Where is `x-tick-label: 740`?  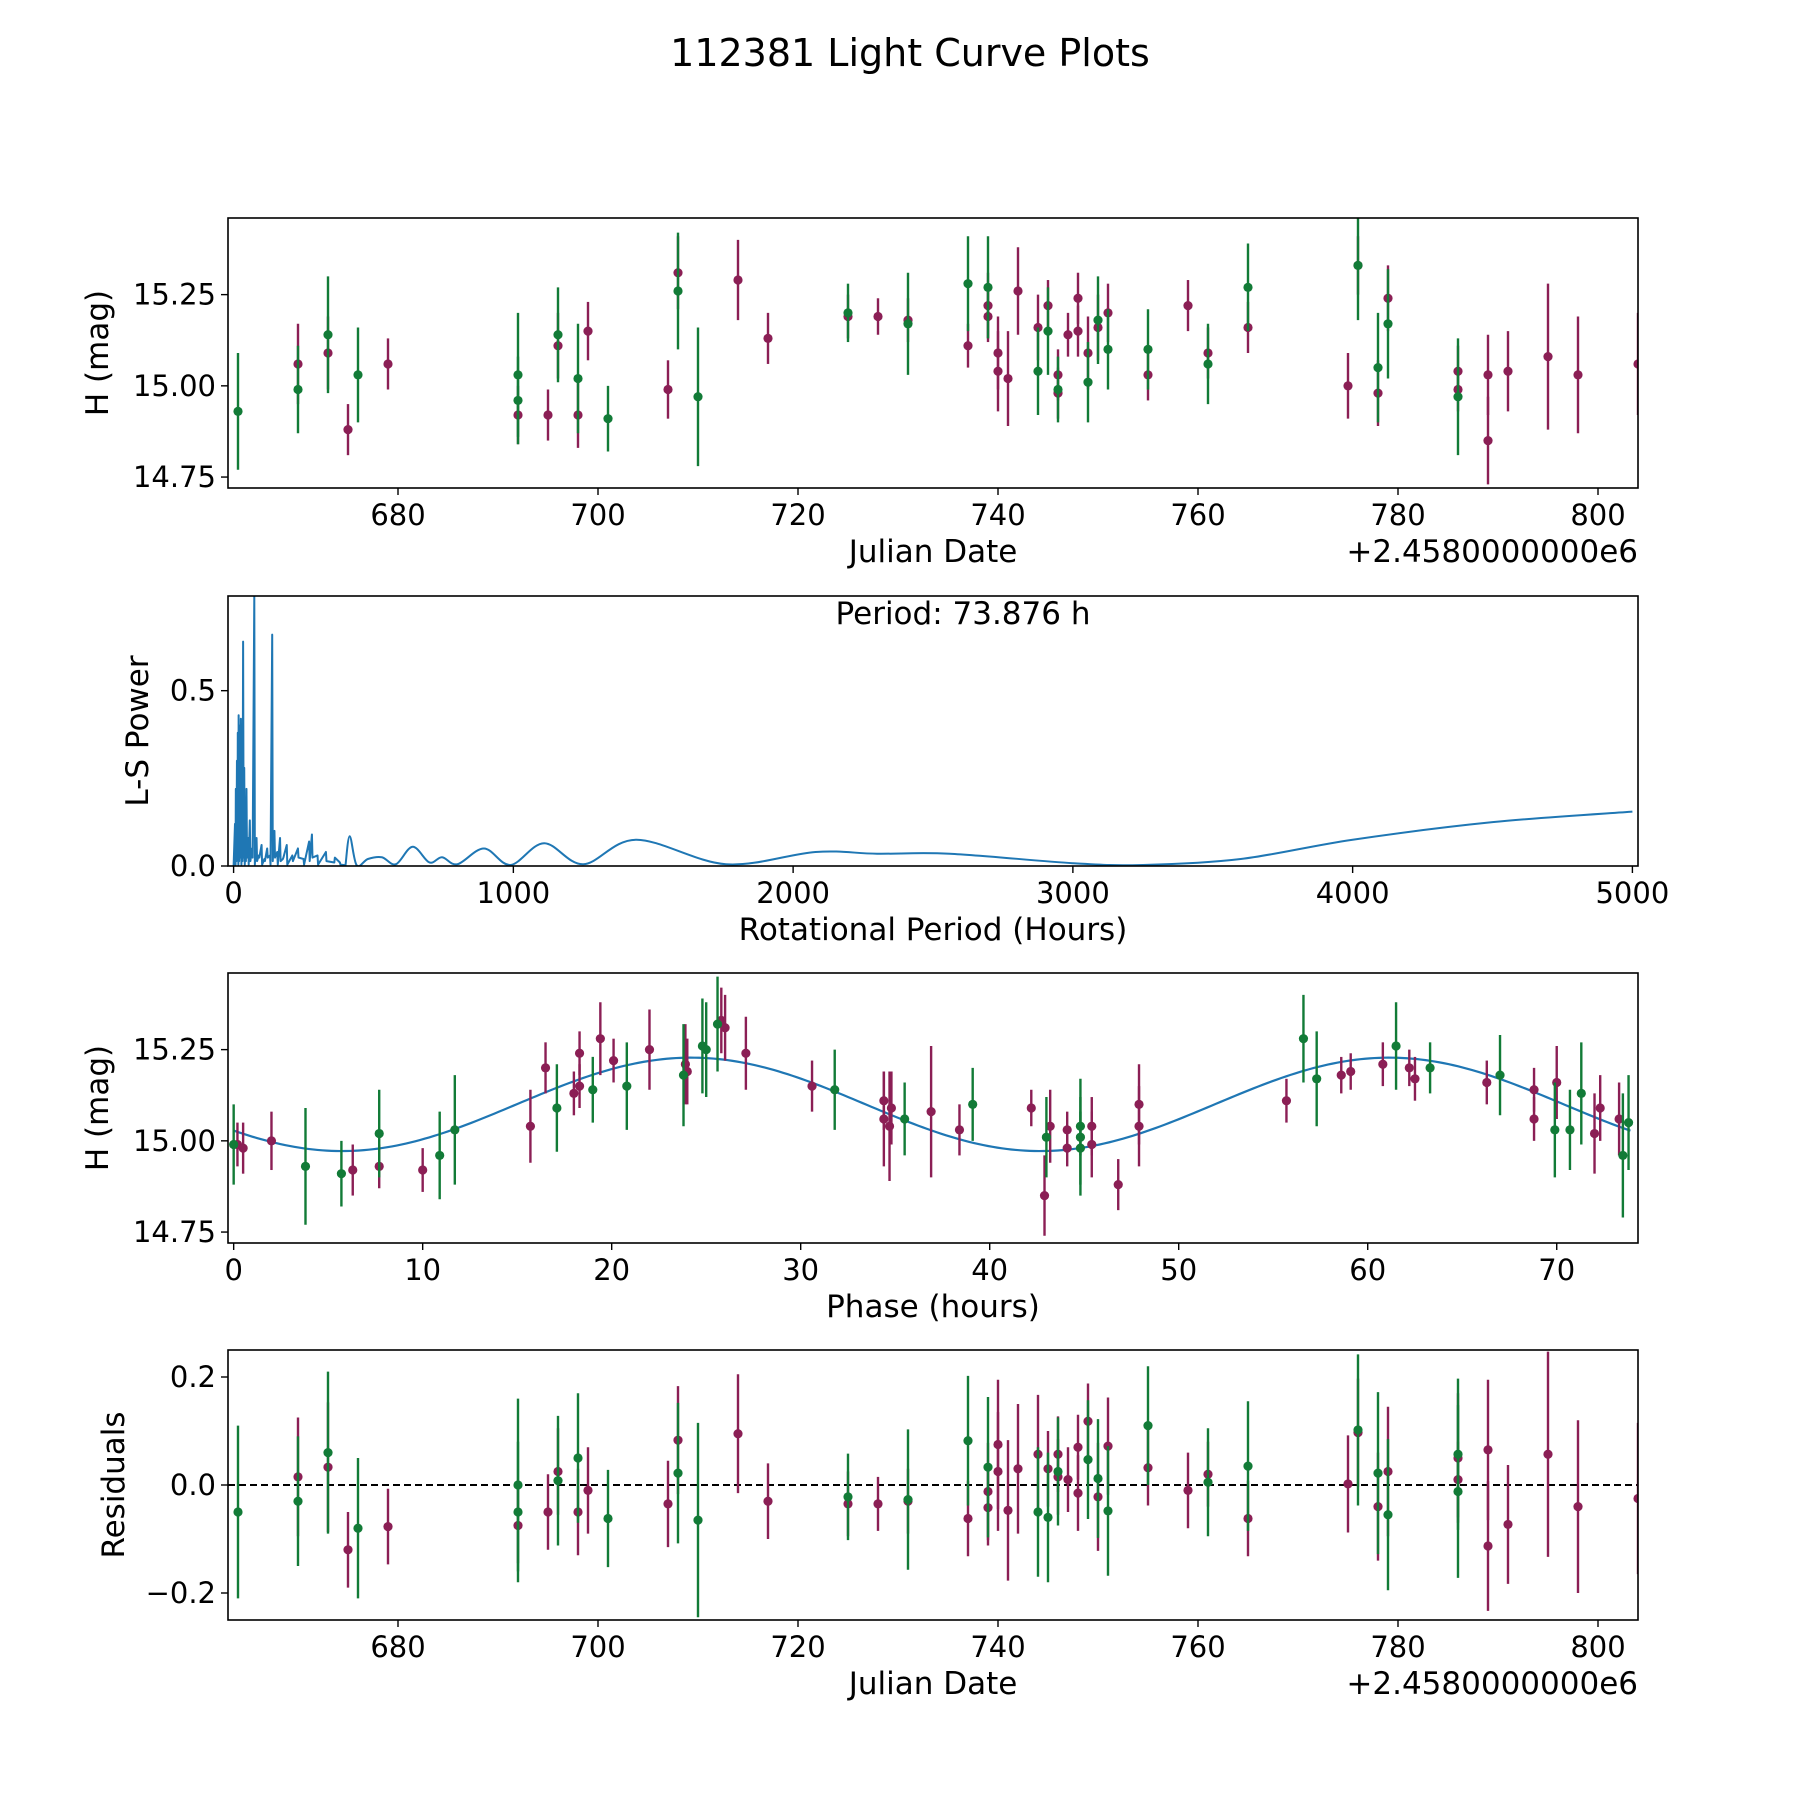 x-tick-label: 740 is located at coordinates (997, 515).